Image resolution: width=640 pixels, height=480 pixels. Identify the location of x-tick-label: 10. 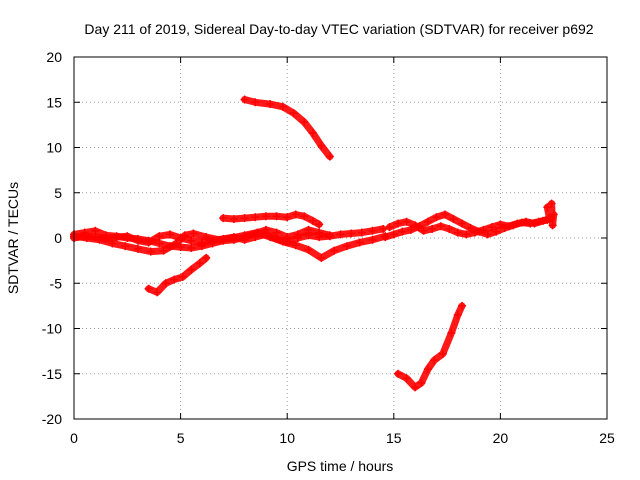
(287, 438).